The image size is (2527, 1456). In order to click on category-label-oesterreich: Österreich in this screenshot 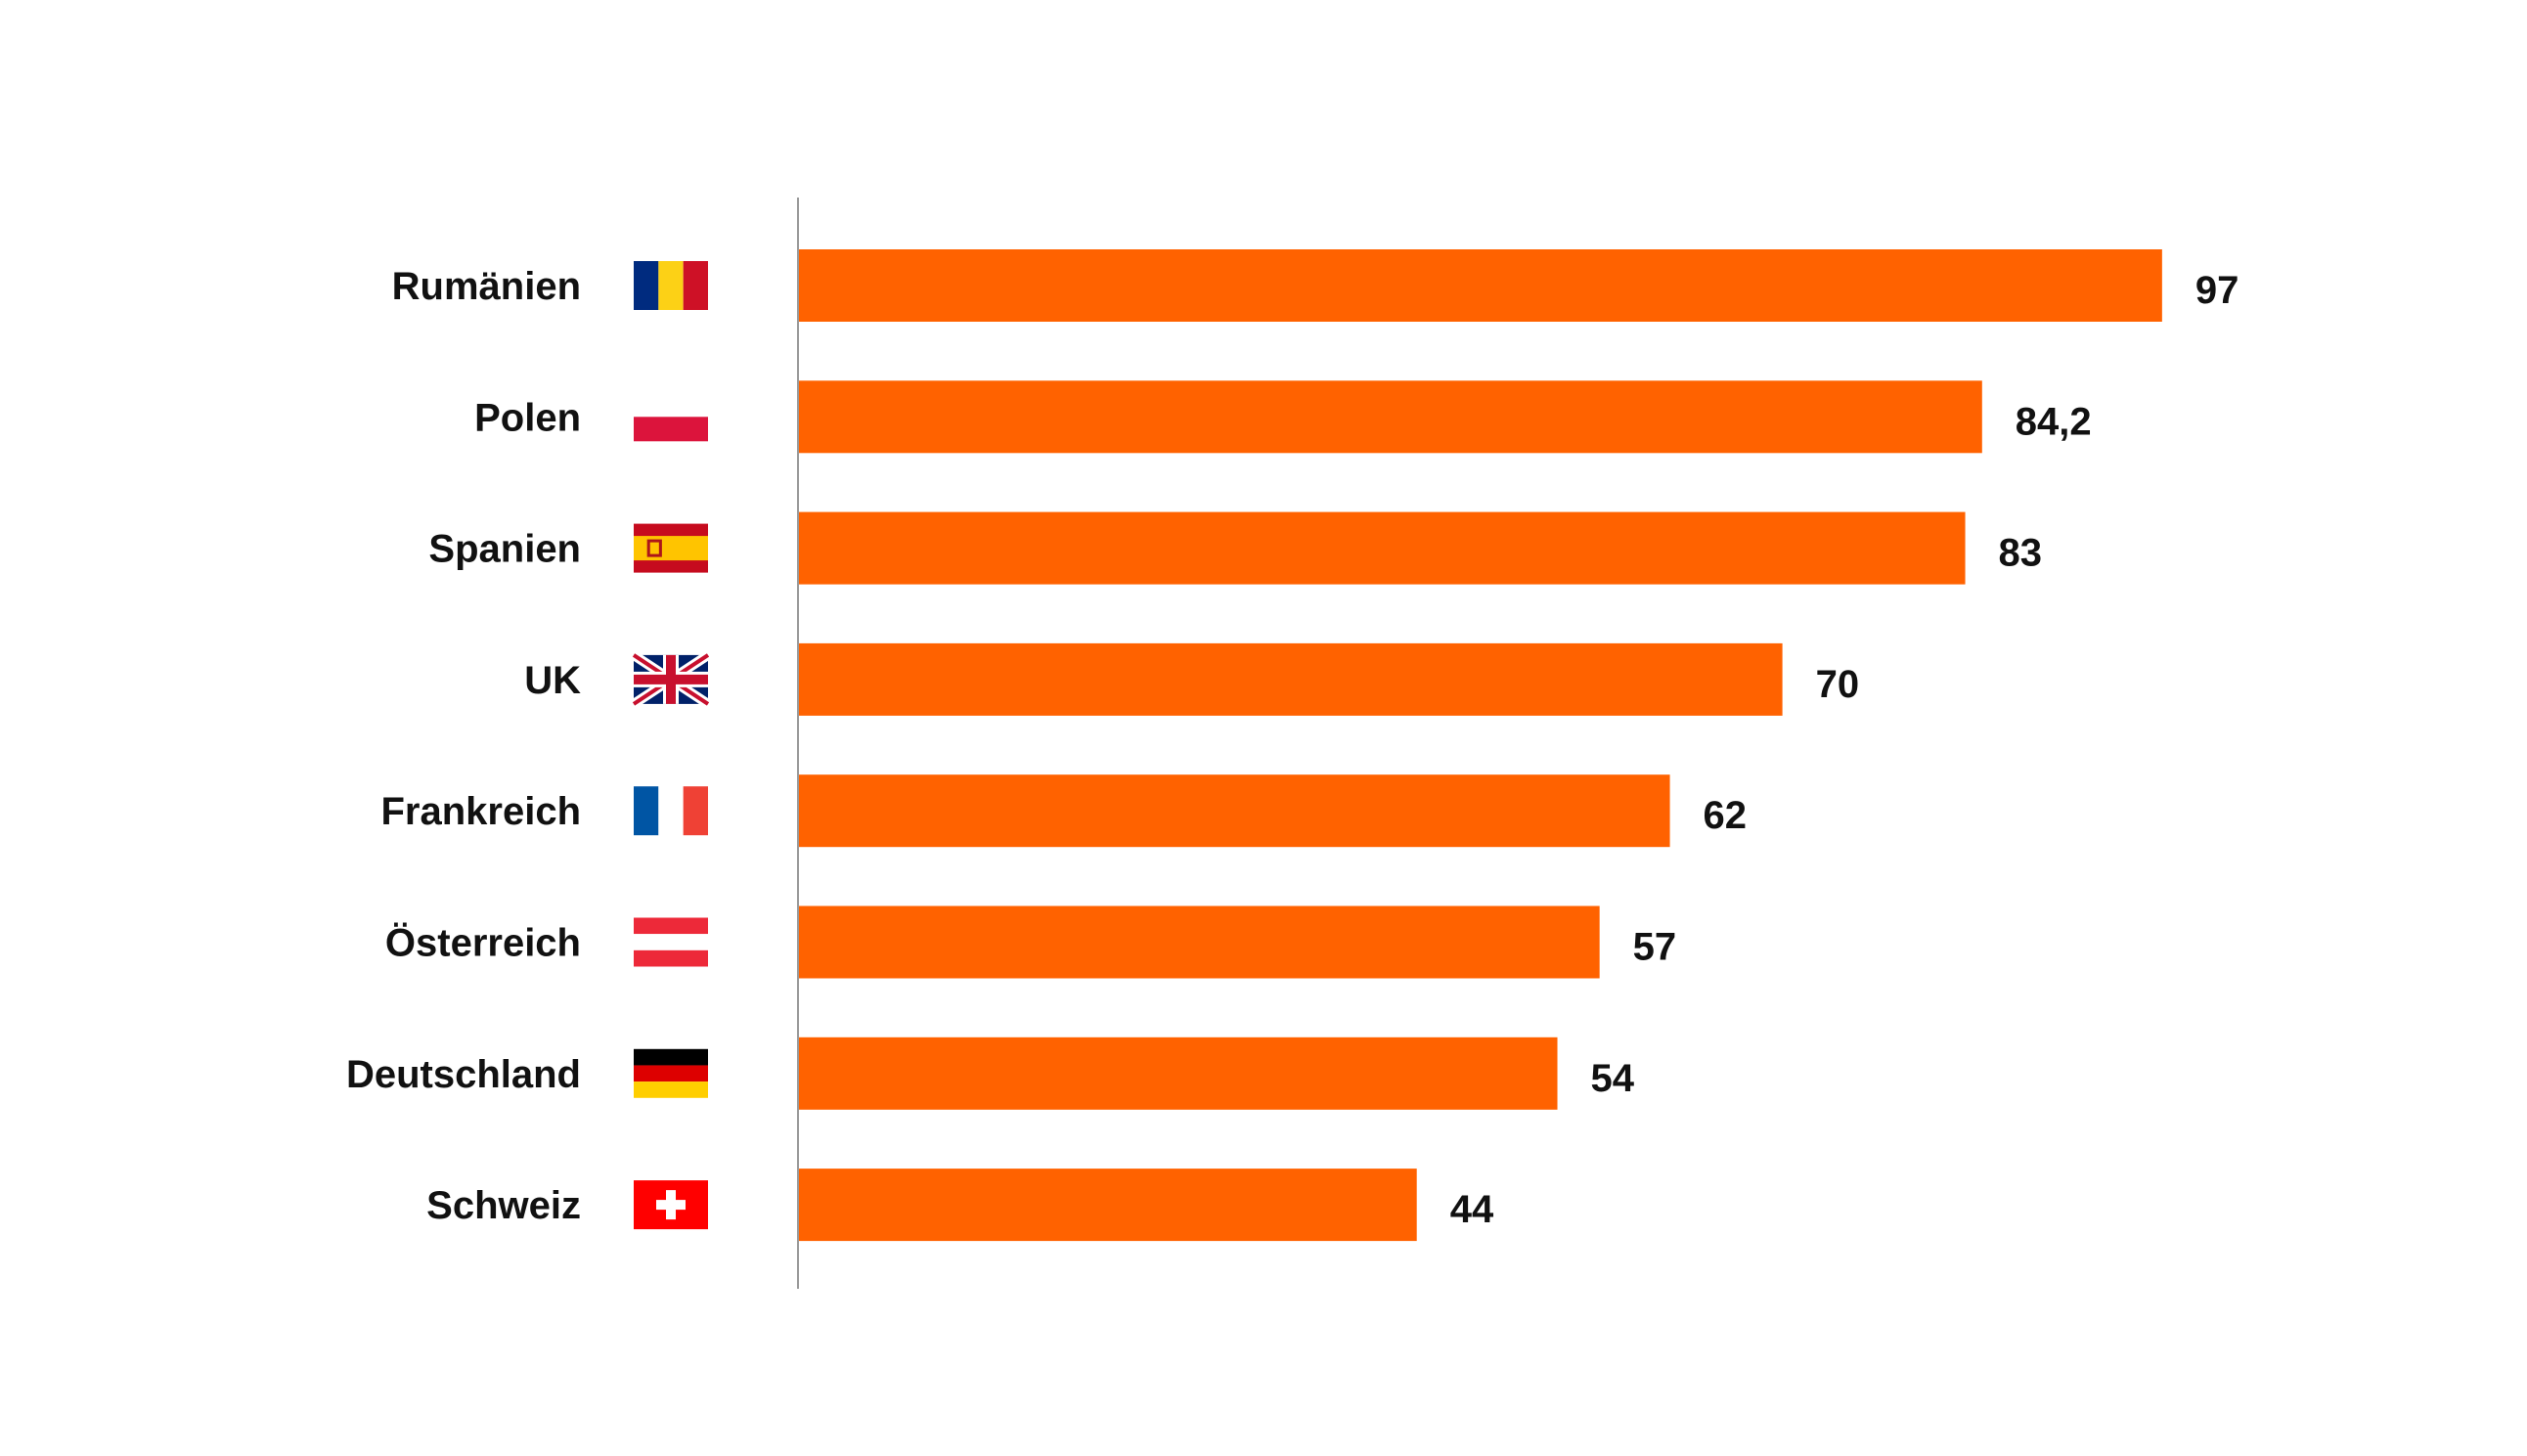, I will do `click(483, 943)`.